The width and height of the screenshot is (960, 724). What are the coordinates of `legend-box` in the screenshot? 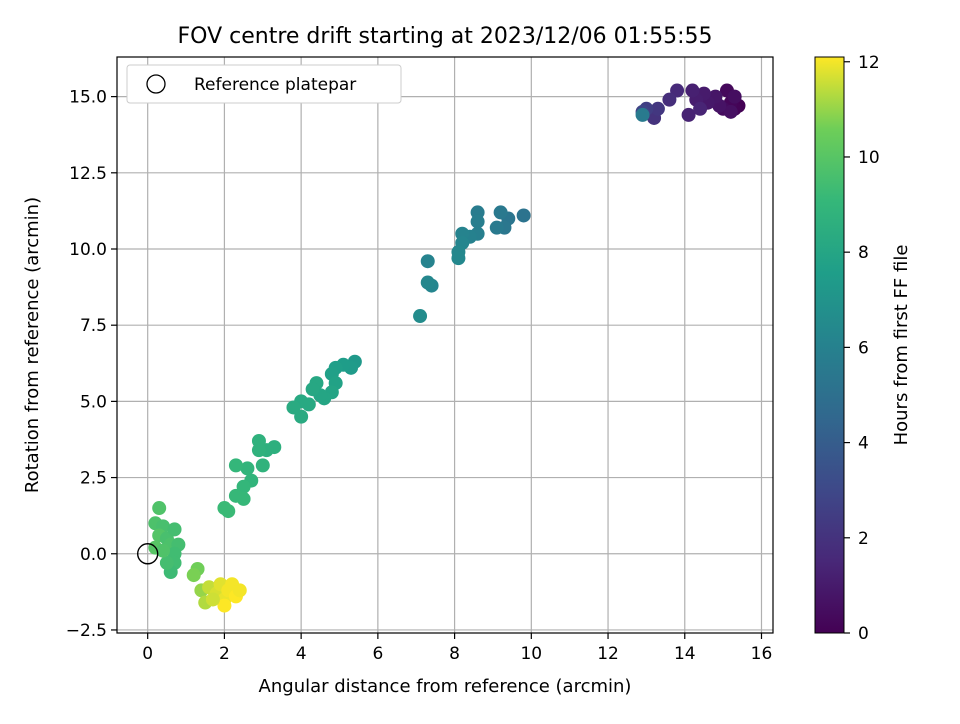 It's located at (264, 84).